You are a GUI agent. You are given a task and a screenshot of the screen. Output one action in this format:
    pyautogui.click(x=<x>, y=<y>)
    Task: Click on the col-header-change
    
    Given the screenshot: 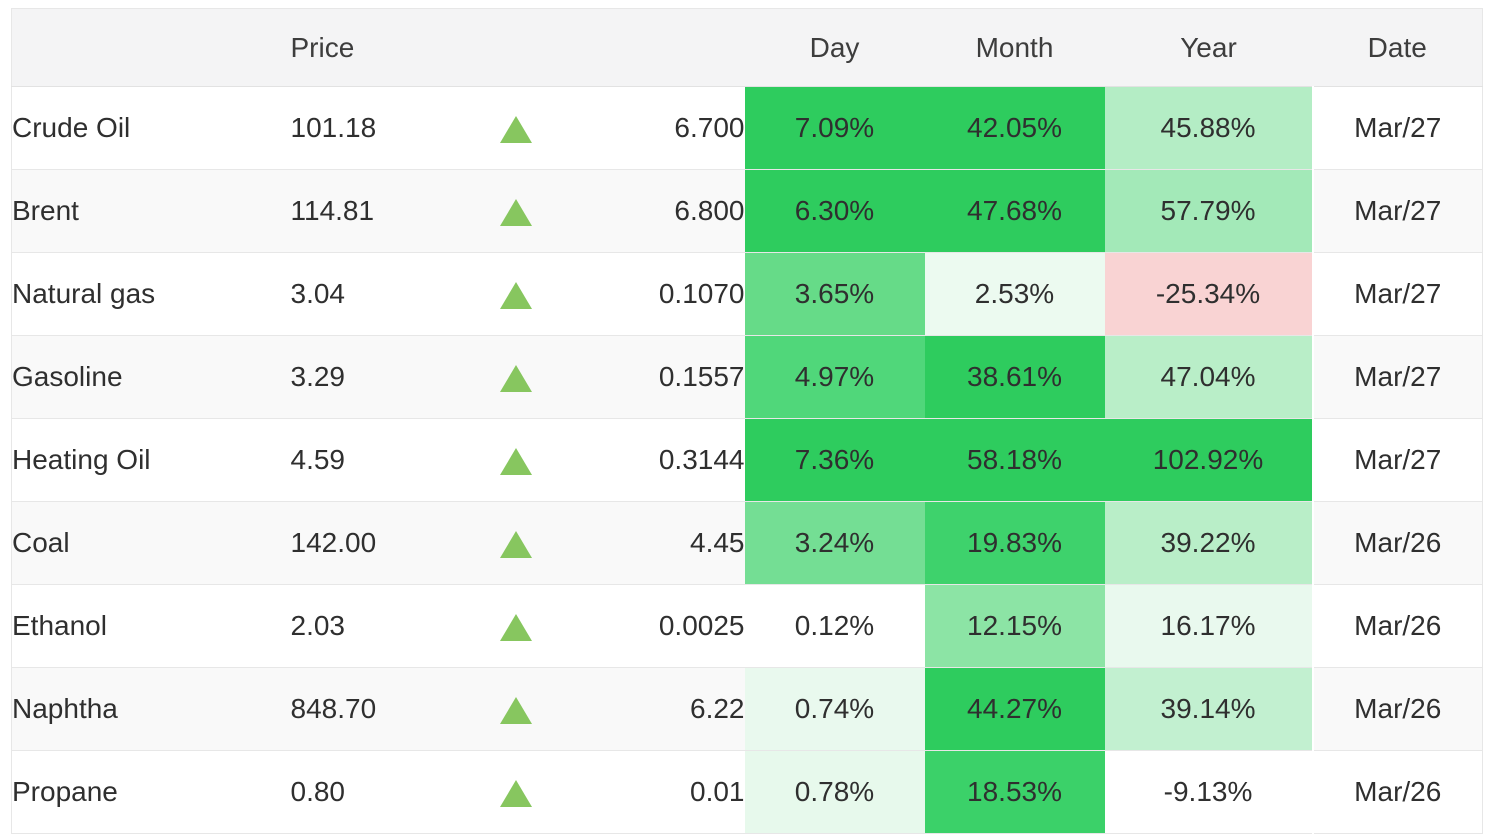 What is the action you would take?
    pyautogui.click(x=652, y=47)
    